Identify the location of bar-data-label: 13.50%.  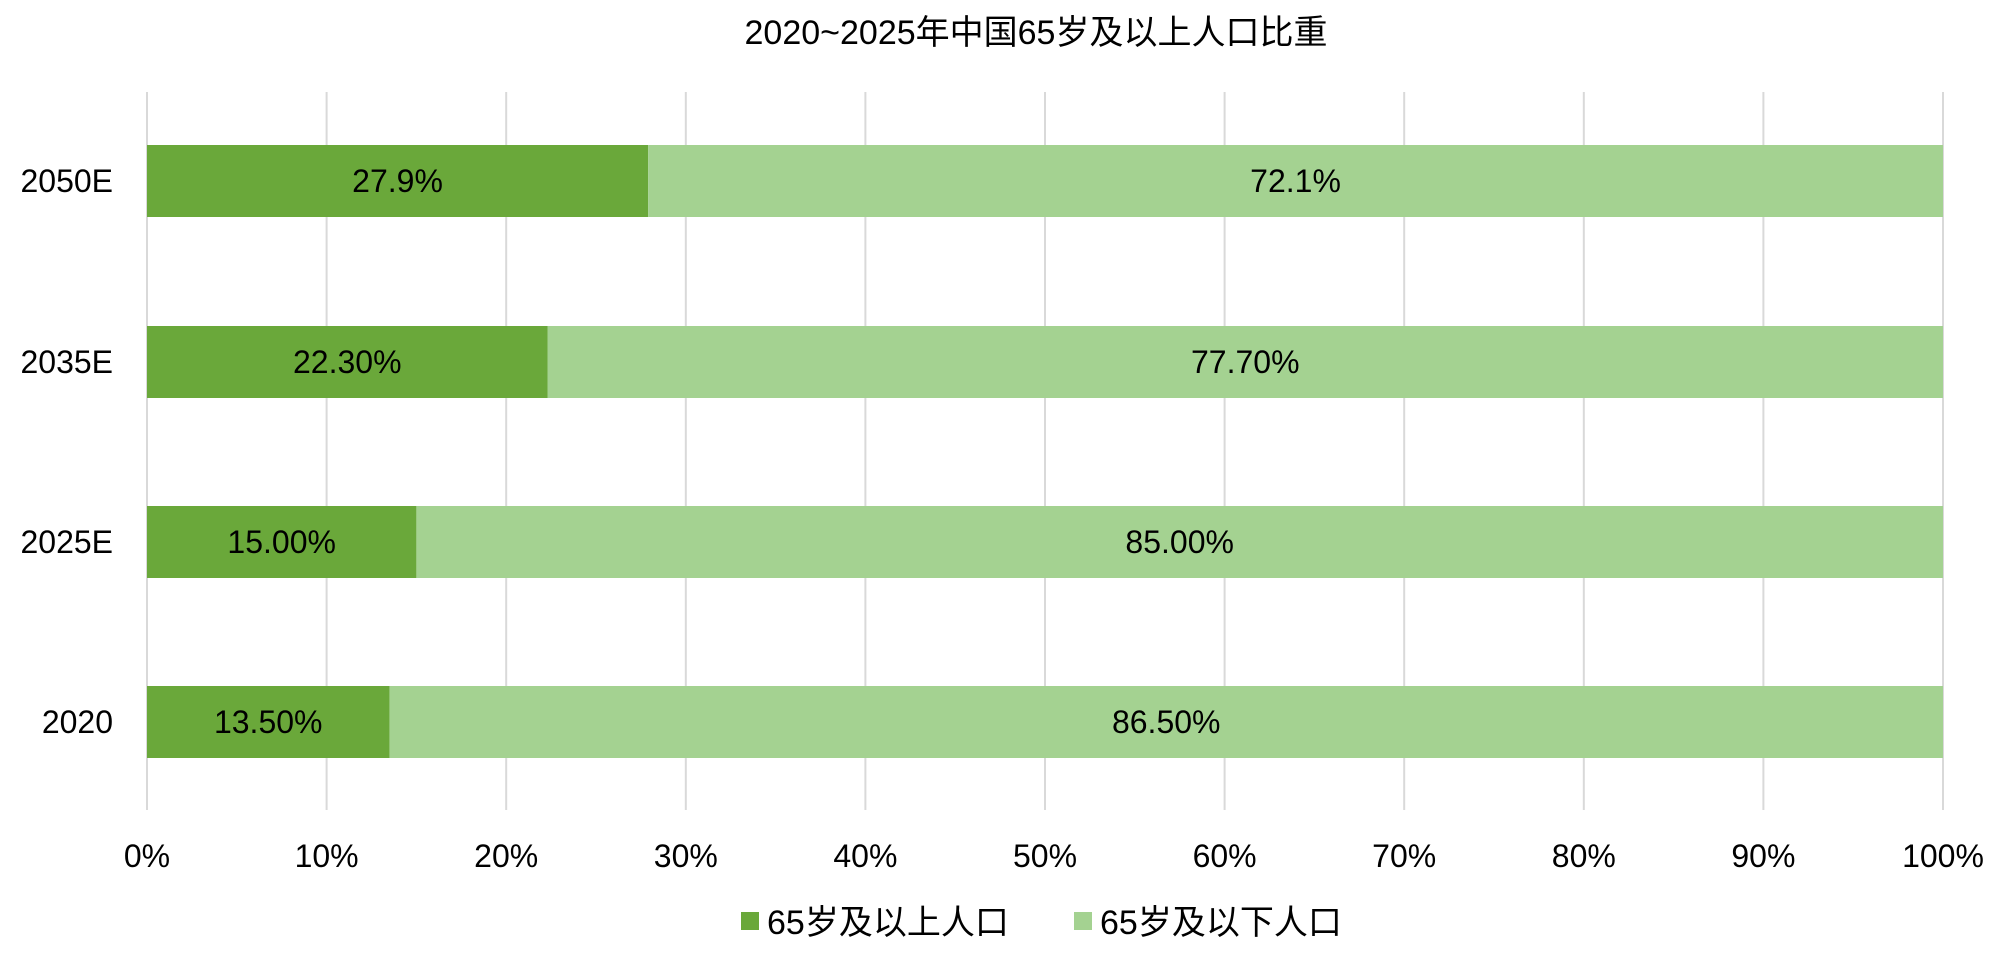
(268, 722).